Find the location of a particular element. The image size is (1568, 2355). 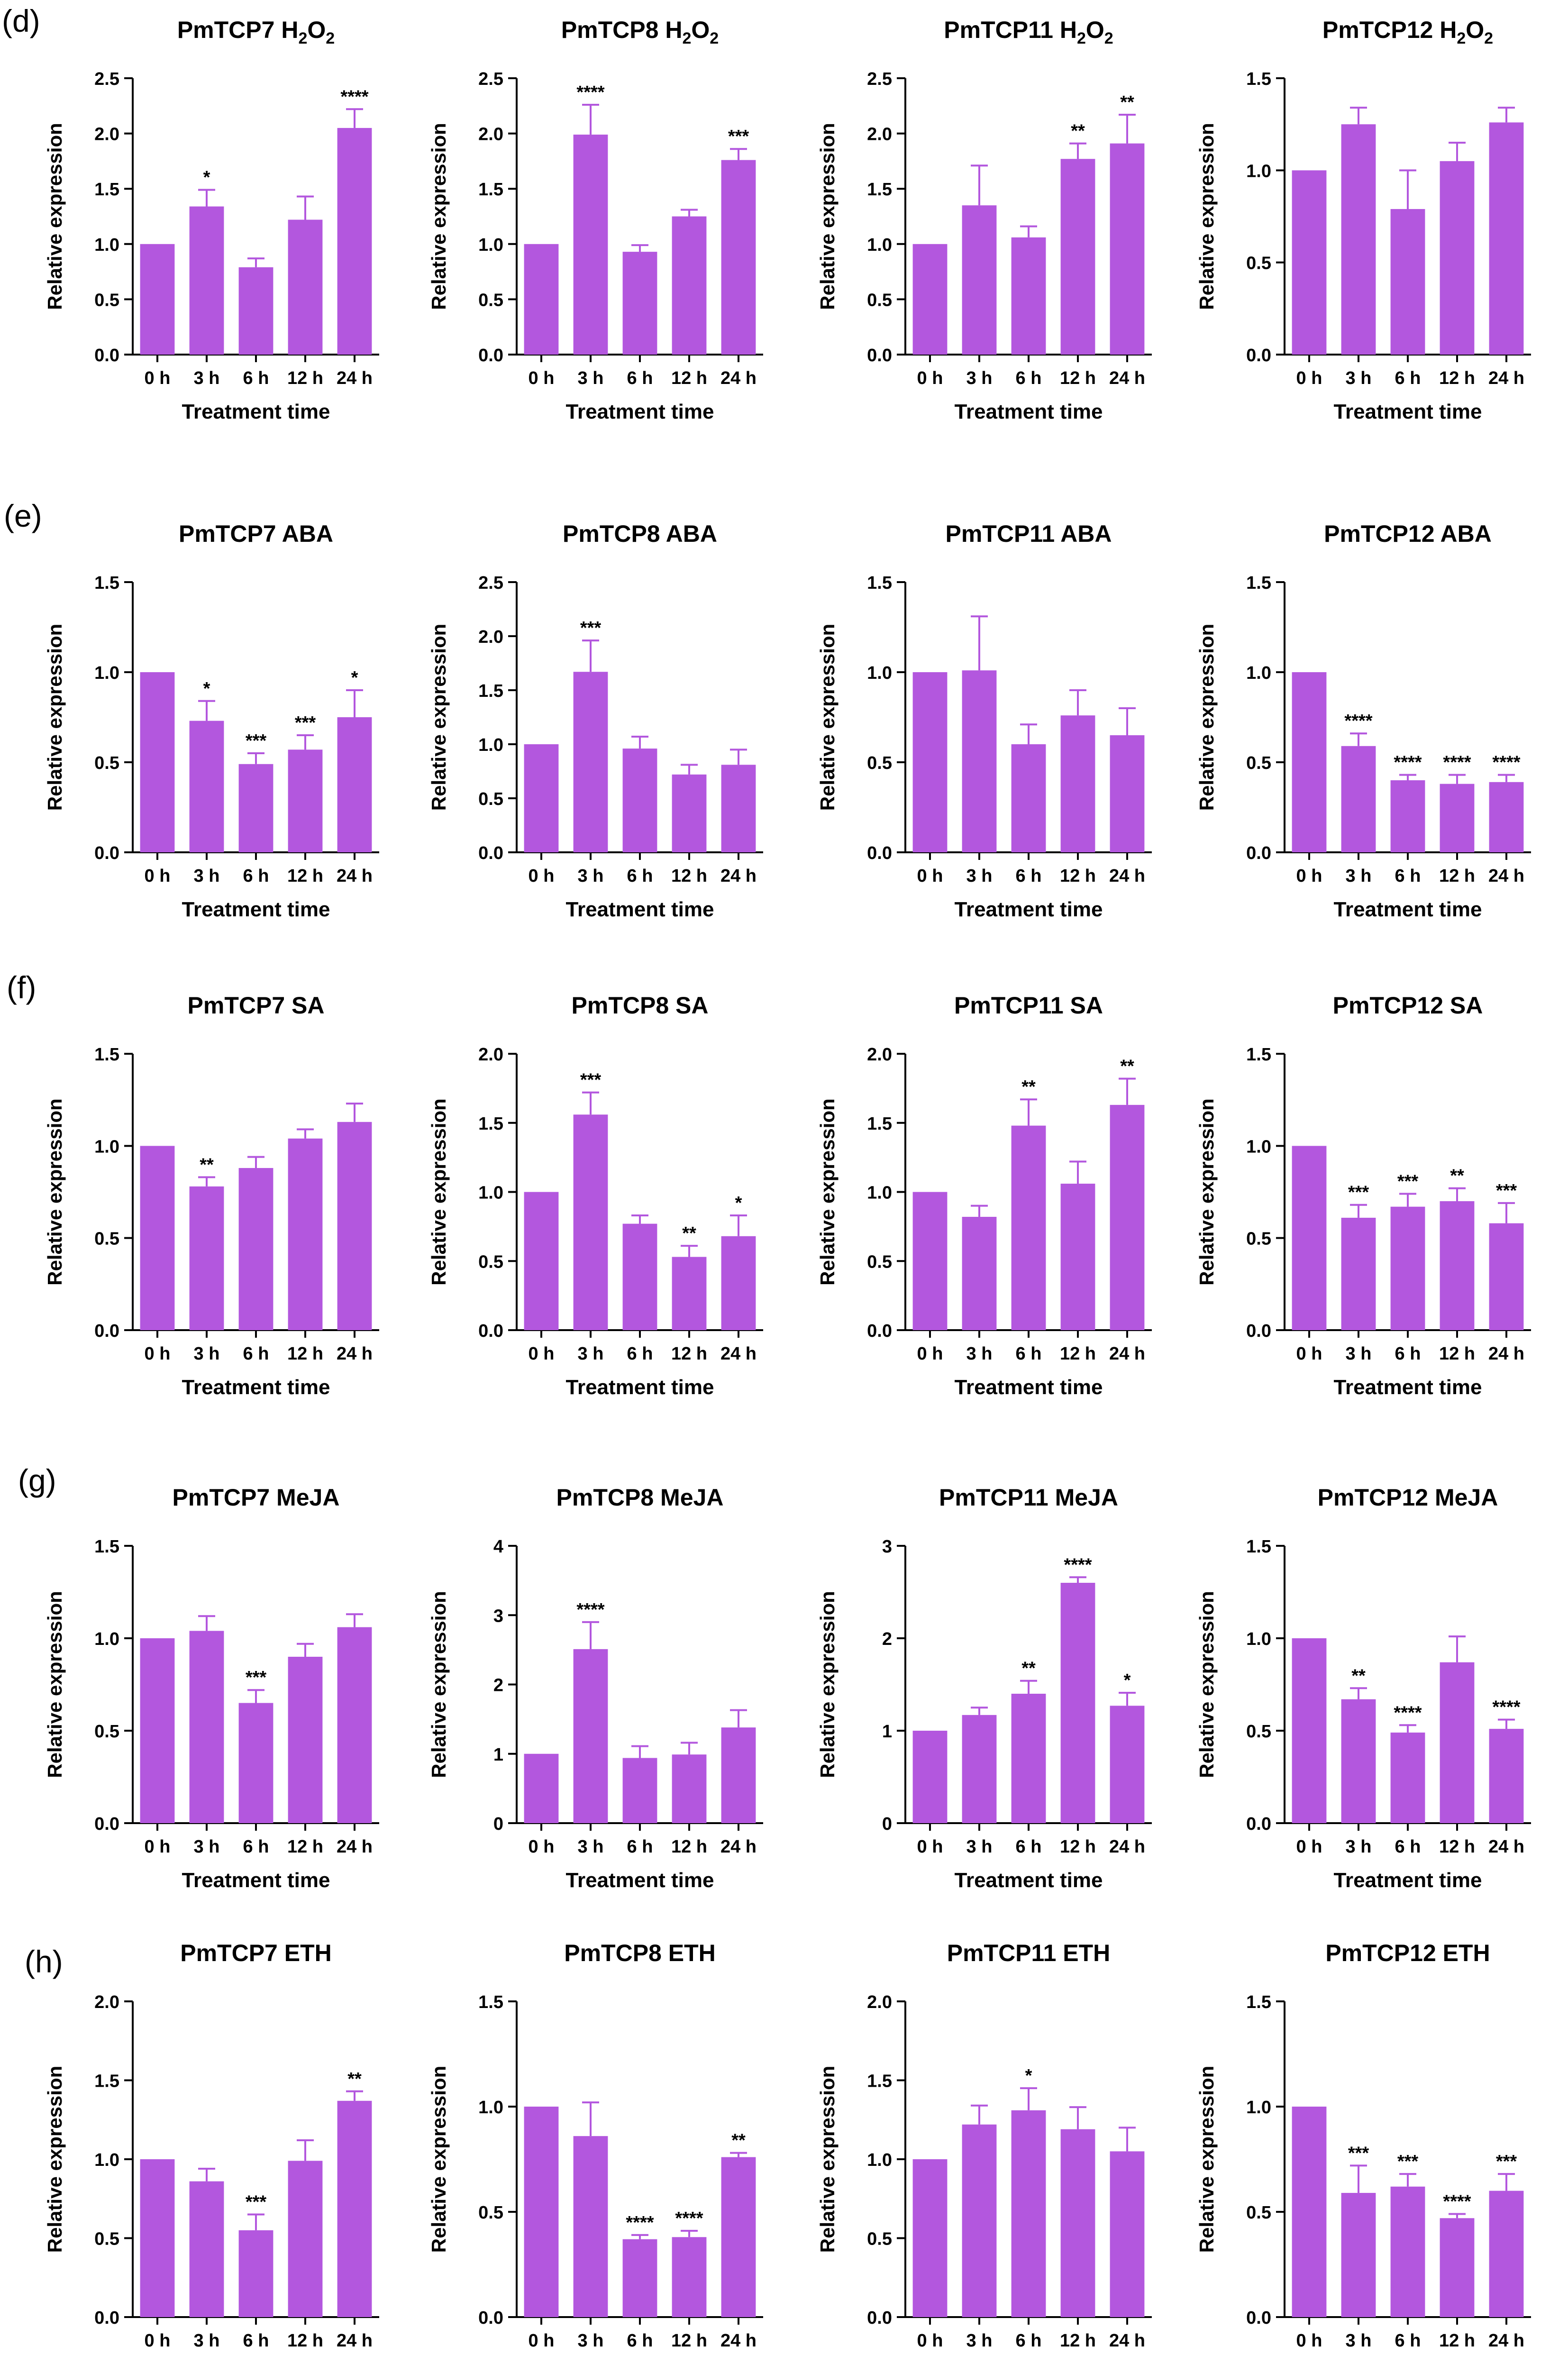

chart-16-y-tick-label: 0.5 is located at coordinates (106, 2239).